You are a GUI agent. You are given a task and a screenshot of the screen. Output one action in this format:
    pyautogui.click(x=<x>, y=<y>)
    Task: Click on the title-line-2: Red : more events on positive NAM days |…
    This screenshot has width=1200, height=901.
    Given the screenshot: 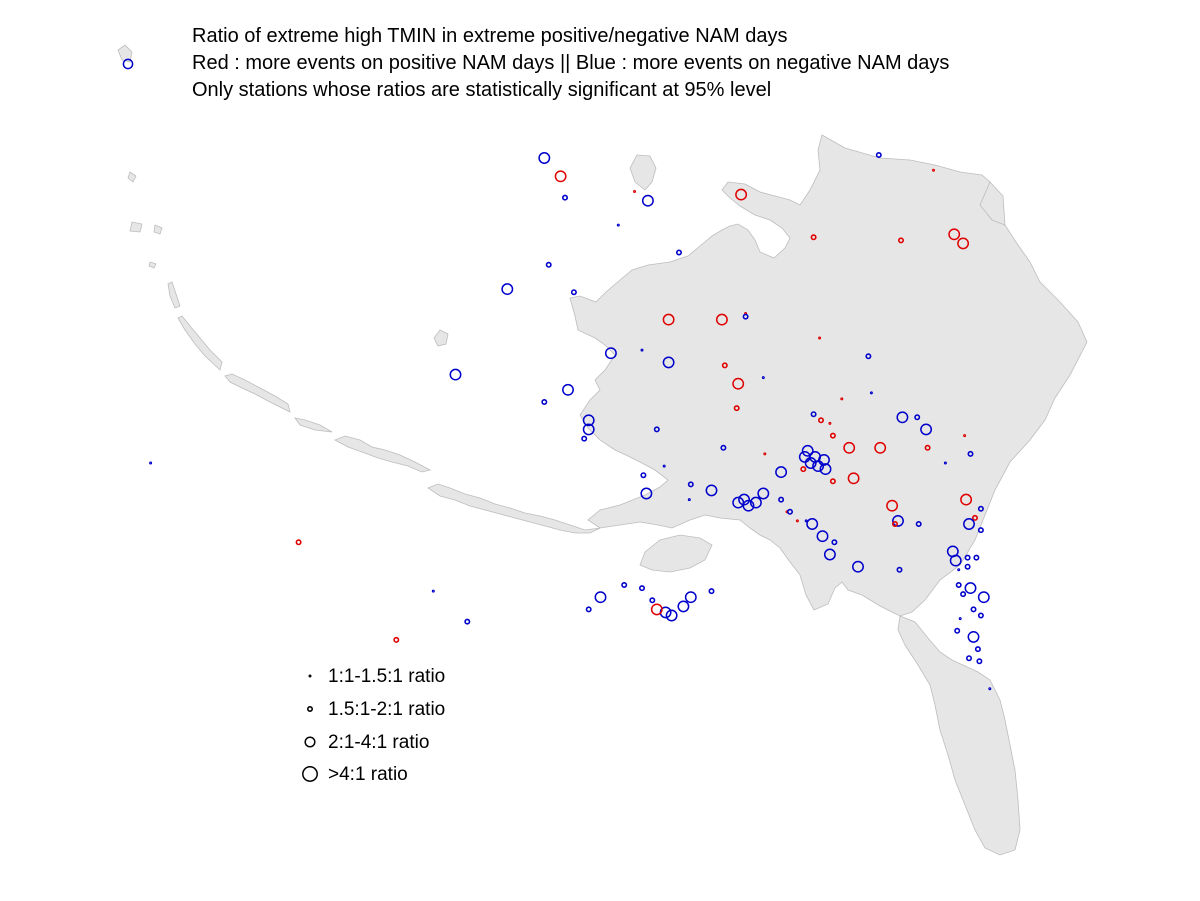 What is the action you would take?
    pyautogui.click(x=570, y=63)
    